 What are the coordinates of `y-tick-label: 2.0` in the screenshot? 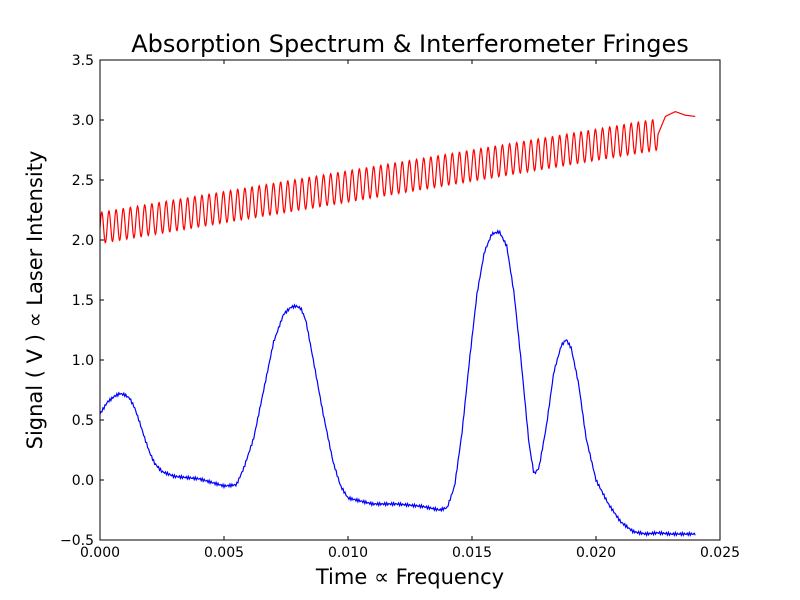 It's located at (83, 241).